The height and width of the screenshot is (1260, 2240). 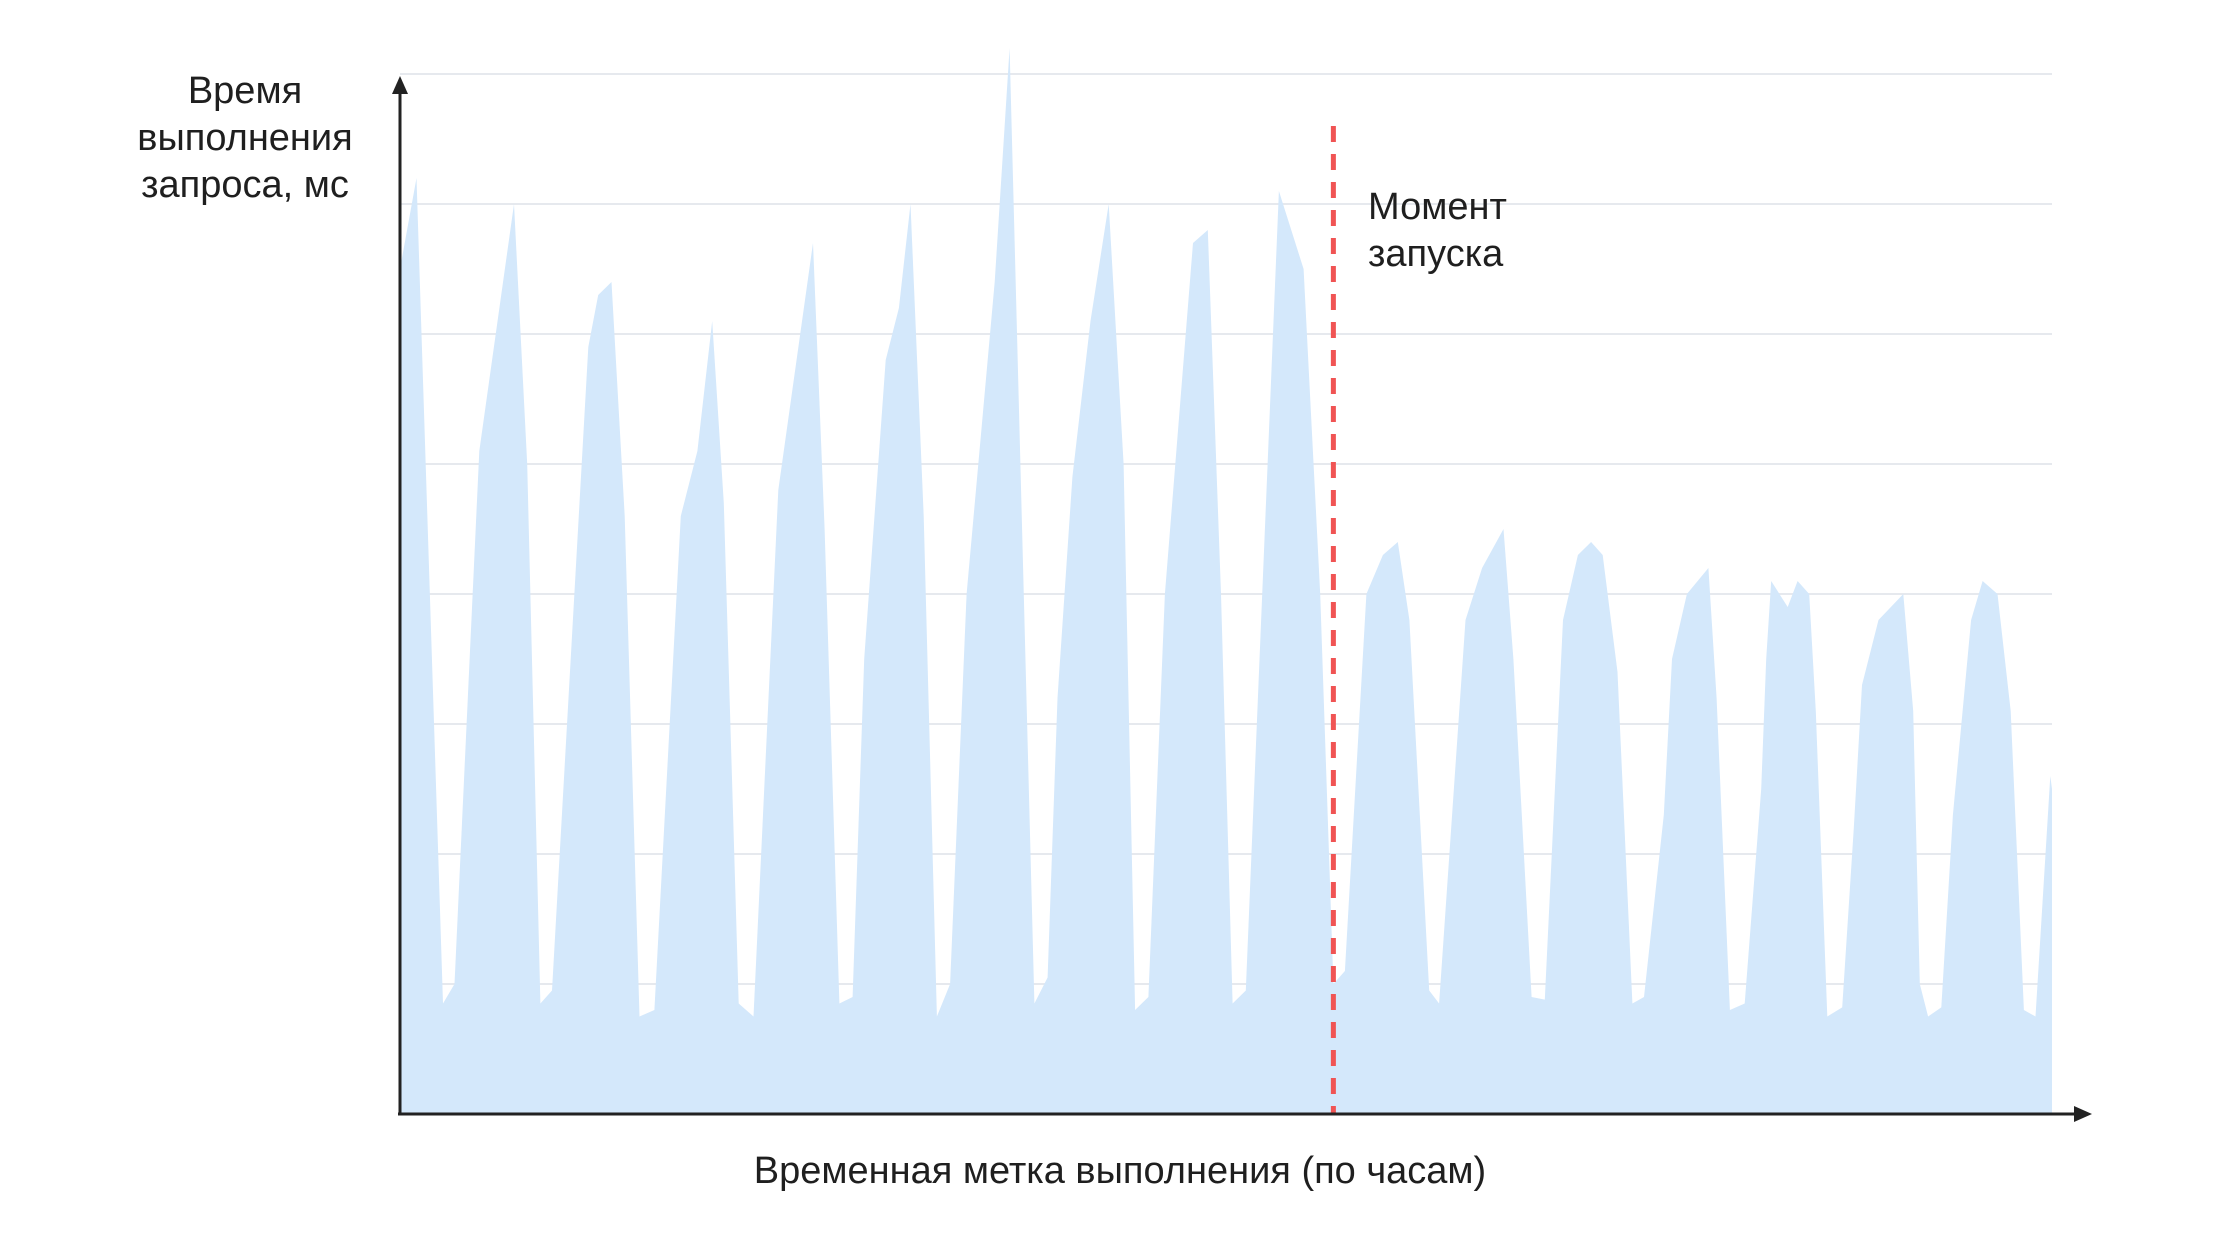 I want to click on launch-marker-label-line: запуска, so click(x=1436, y=254).